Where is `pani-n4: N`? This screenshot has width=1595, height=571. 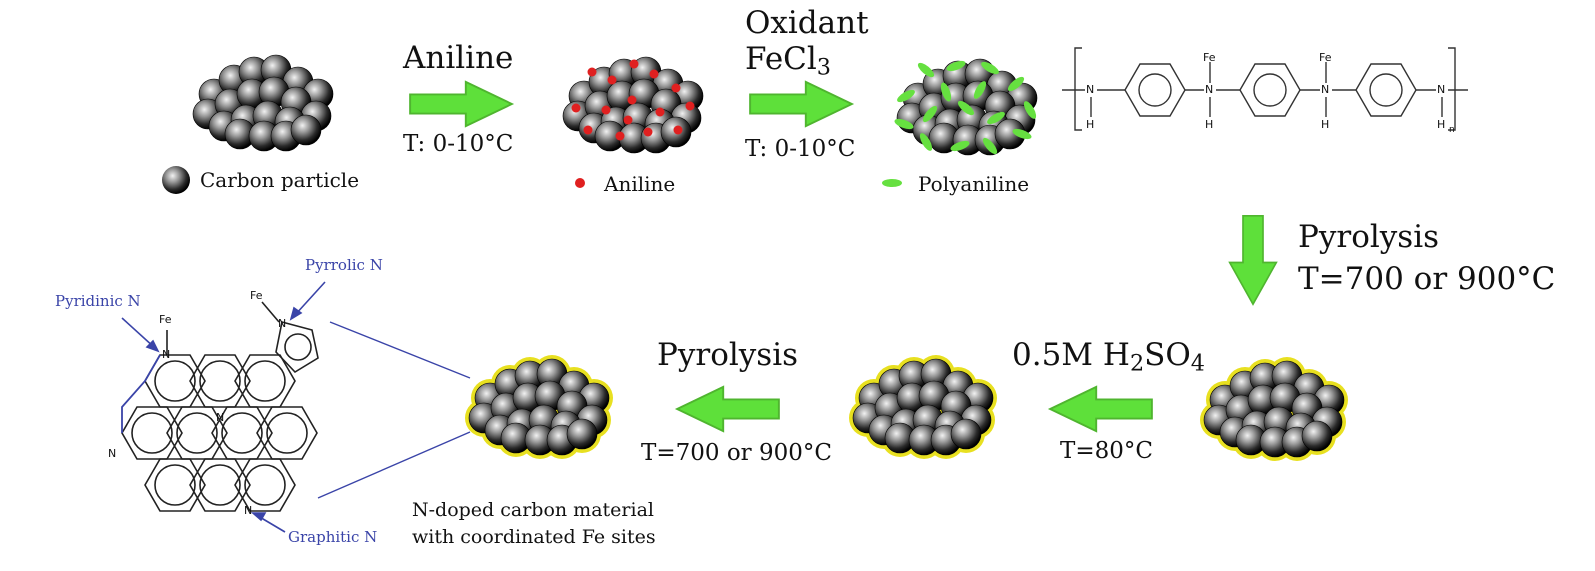
pani-n4: N is located at coordinates (1441, 89).